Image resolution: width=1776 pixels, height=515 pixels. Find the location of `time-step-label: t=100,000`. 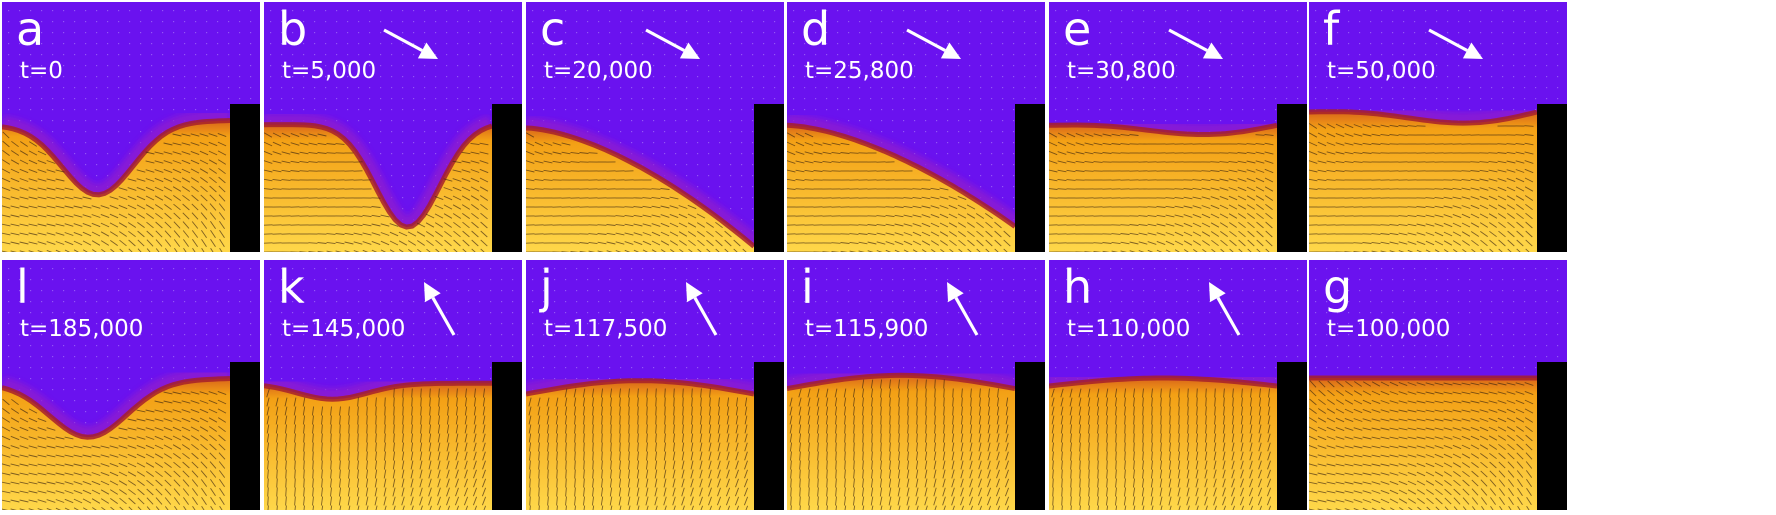

time-step-label: t=100,000 is located at coordinates (1389, 329).